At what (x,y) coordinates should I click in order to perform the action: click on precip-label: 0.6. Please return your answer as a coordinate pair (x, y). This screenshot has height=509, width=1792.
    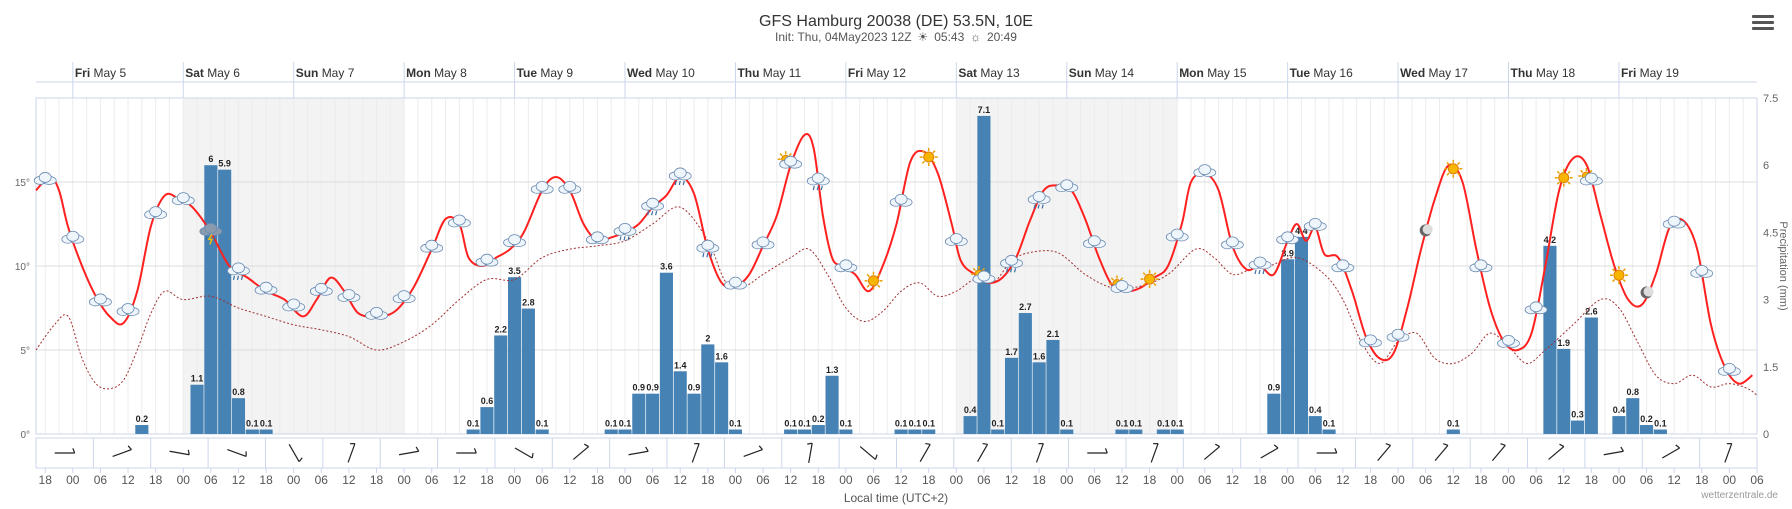
    Looking at the image, I should click on (487, 401).